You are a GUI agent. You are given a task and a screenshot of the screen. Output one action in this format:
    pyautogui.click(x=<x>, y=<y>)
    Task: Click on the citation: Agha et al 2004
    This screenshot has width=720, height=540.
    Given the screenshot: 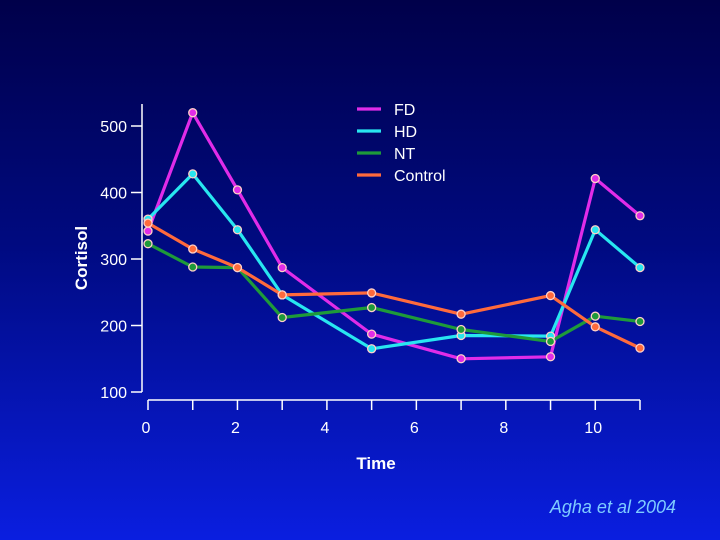 What is the action you would take?
    pyautogui.click(x=612, y=507)
    